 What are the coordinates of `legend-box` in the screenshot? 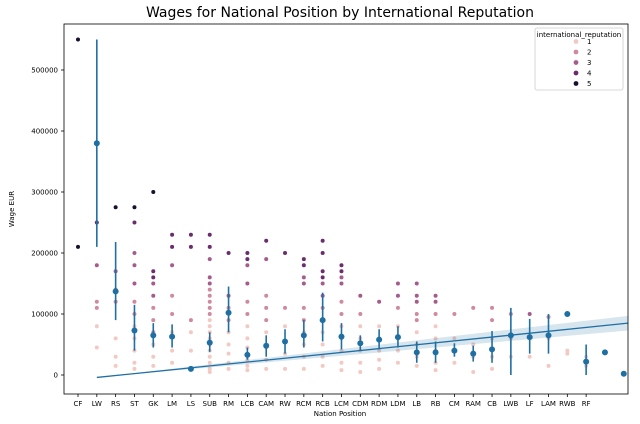 It's located at (579, 59).